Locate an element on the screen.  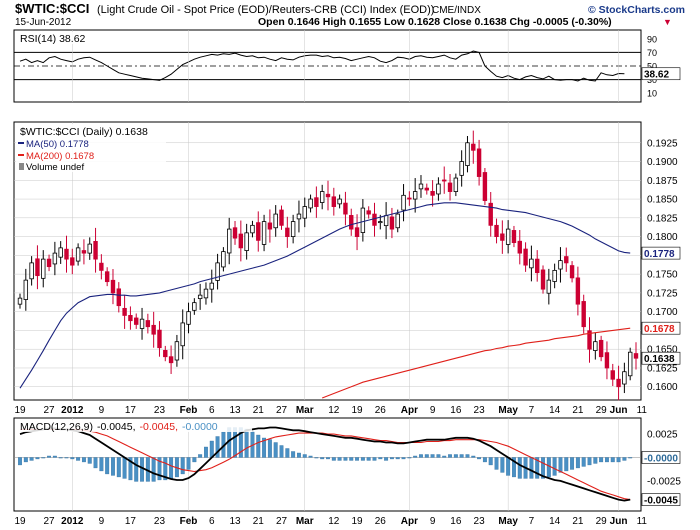
chart-symbol: $WTIC:$CCI is located at coordinates (52, 8).